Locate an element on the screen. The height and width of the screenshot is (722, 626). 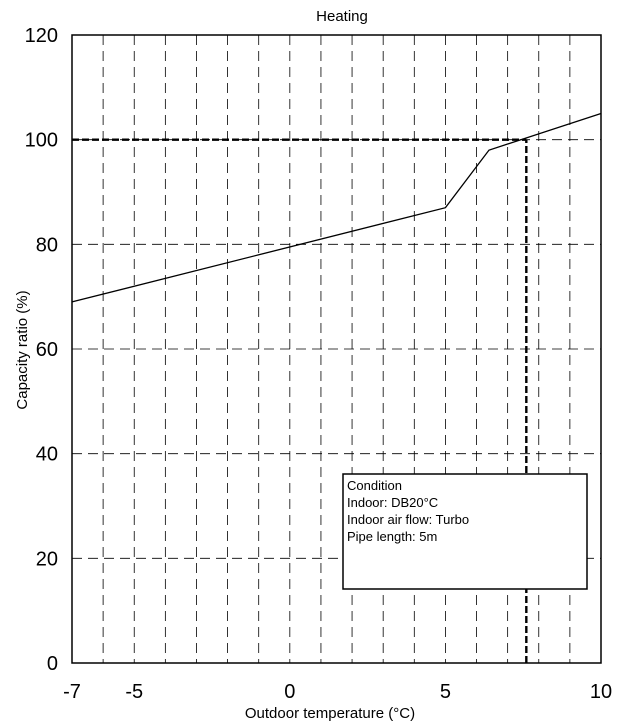
condition-line-2: Indoor: DB20°C is located at coordinates (392, 502).